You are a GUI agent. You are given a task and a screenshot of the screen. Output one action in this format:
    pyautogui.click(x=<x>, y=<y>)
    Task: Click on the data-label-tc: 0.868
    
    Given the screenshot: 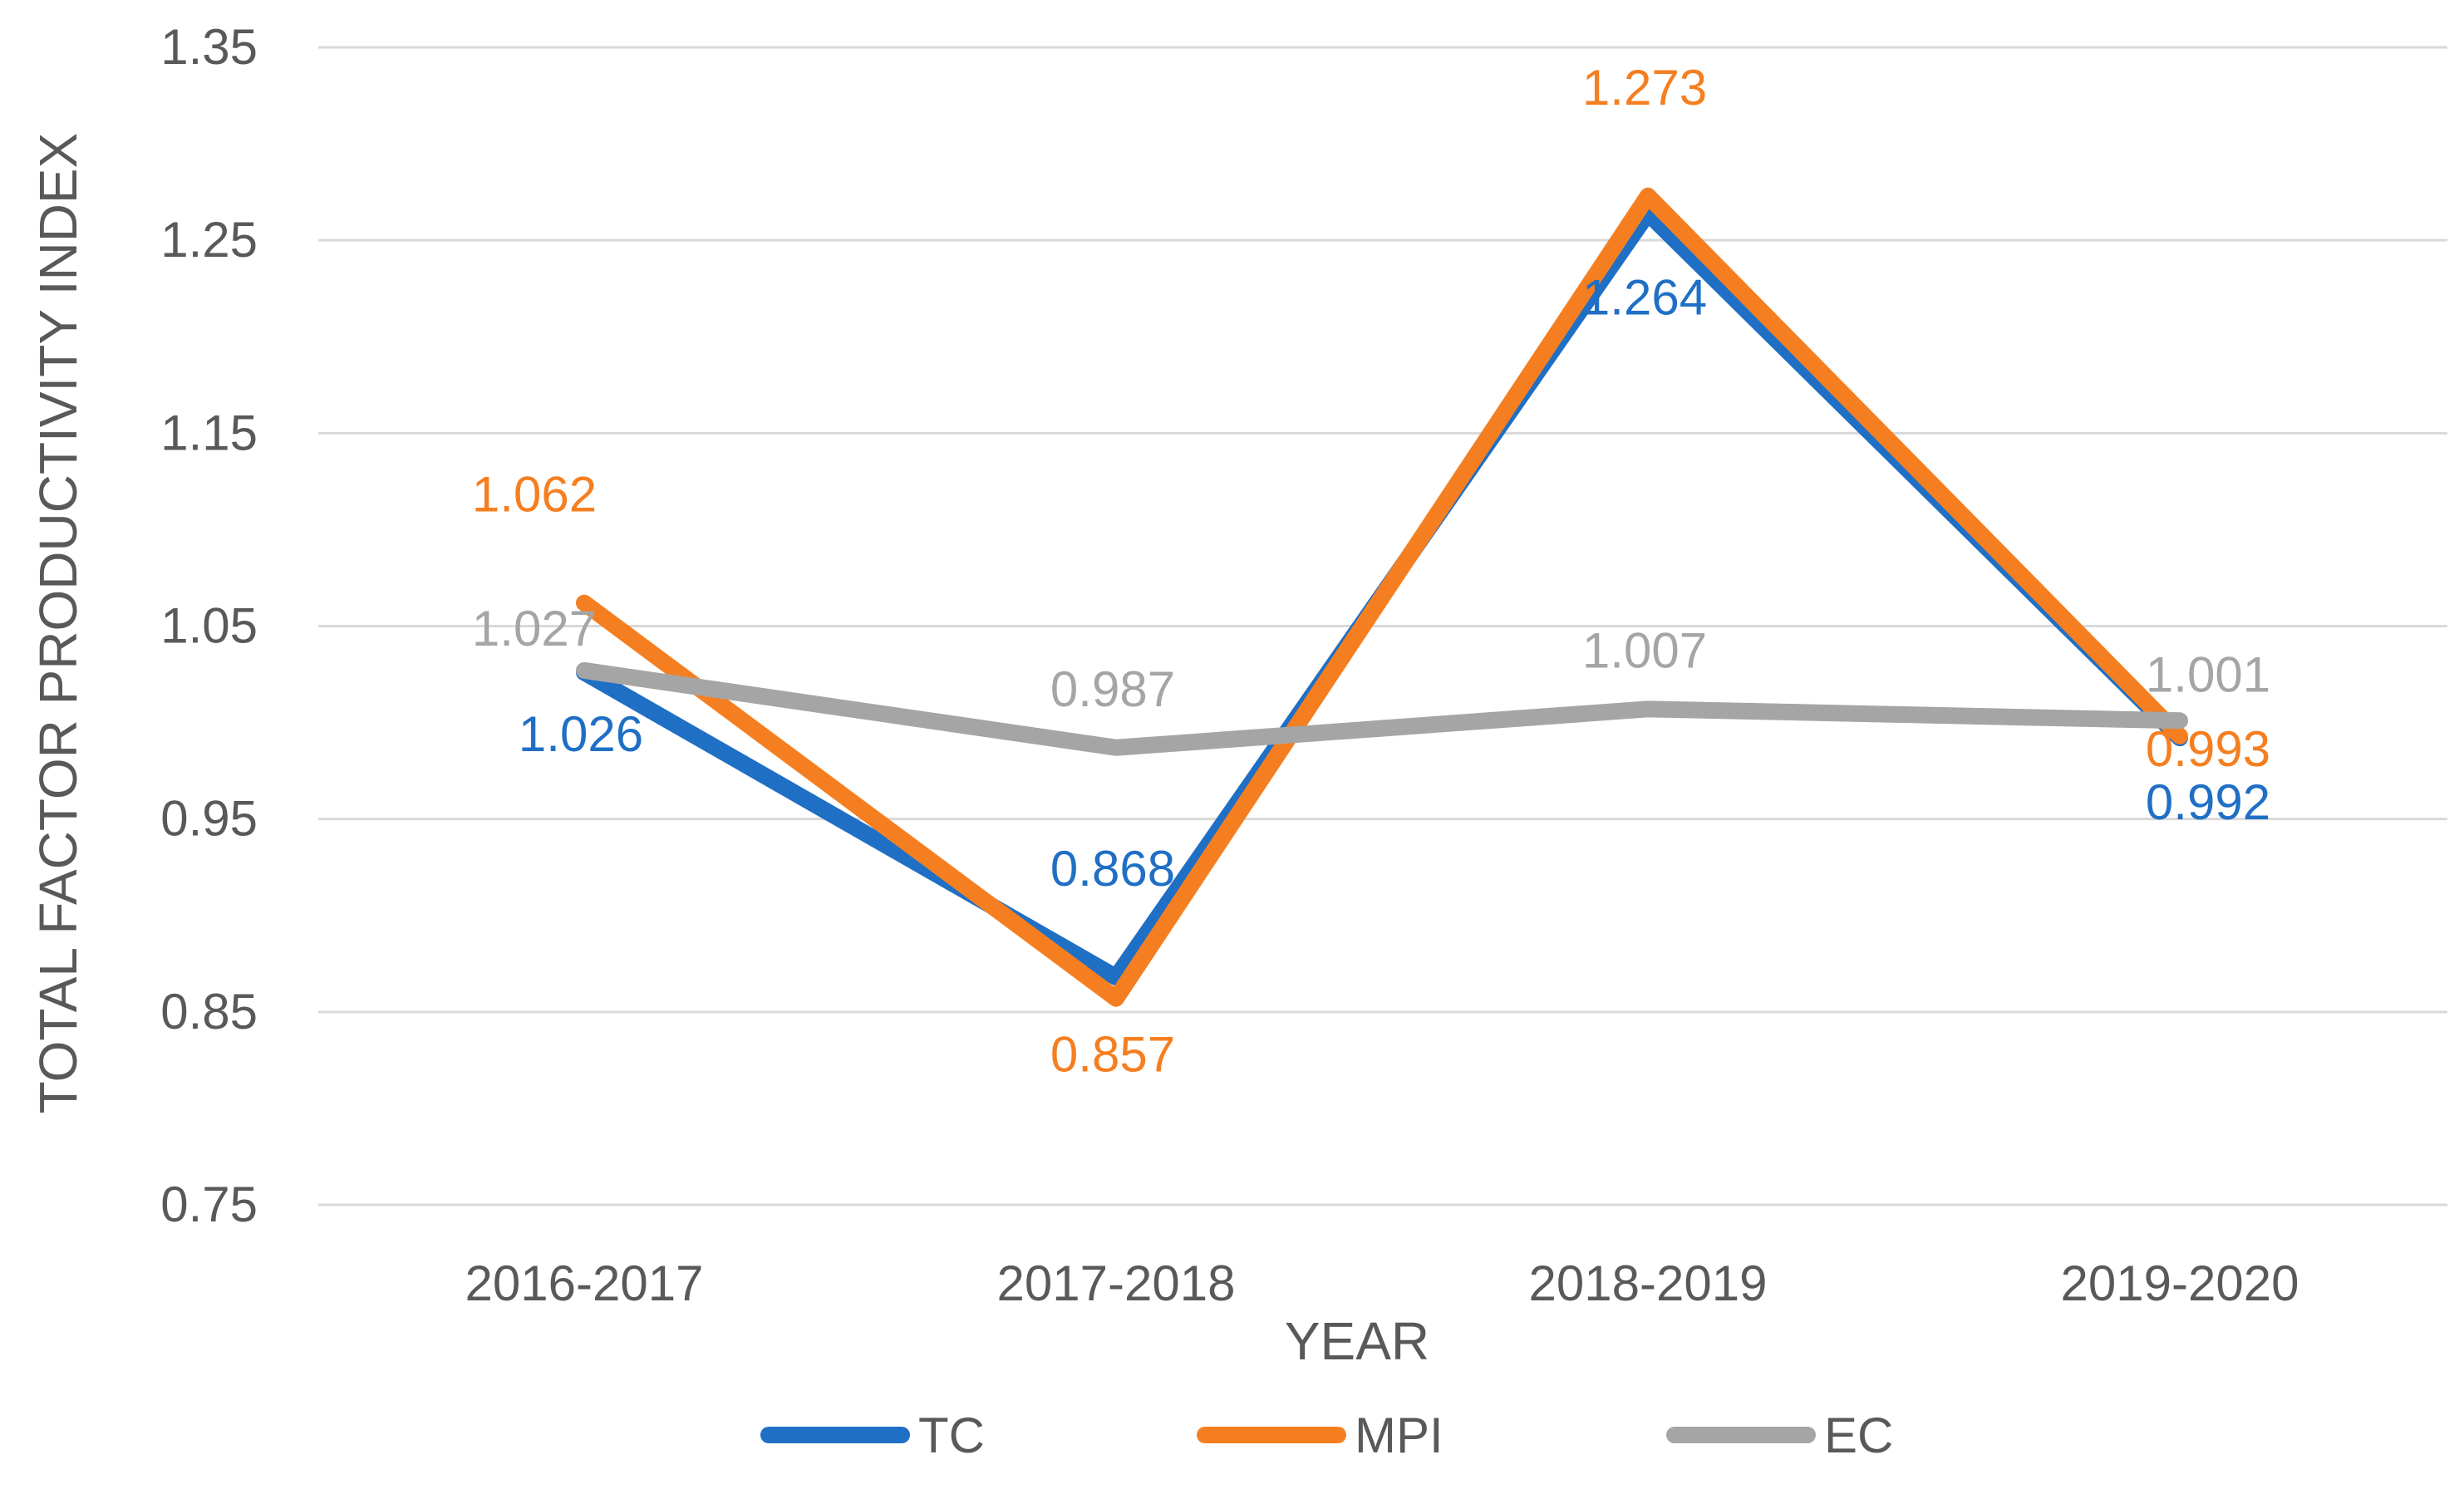 What is the action you would take?
    pyautogui.click(x=1112, y=869)
    